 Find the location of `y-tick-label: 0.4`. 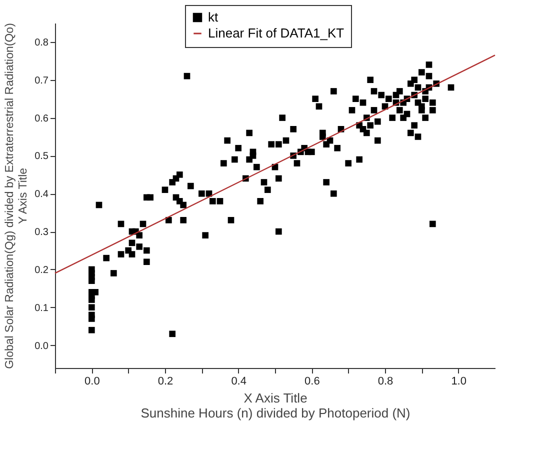

y-tick-label: 0.4 is located at coordinates (41, 194).